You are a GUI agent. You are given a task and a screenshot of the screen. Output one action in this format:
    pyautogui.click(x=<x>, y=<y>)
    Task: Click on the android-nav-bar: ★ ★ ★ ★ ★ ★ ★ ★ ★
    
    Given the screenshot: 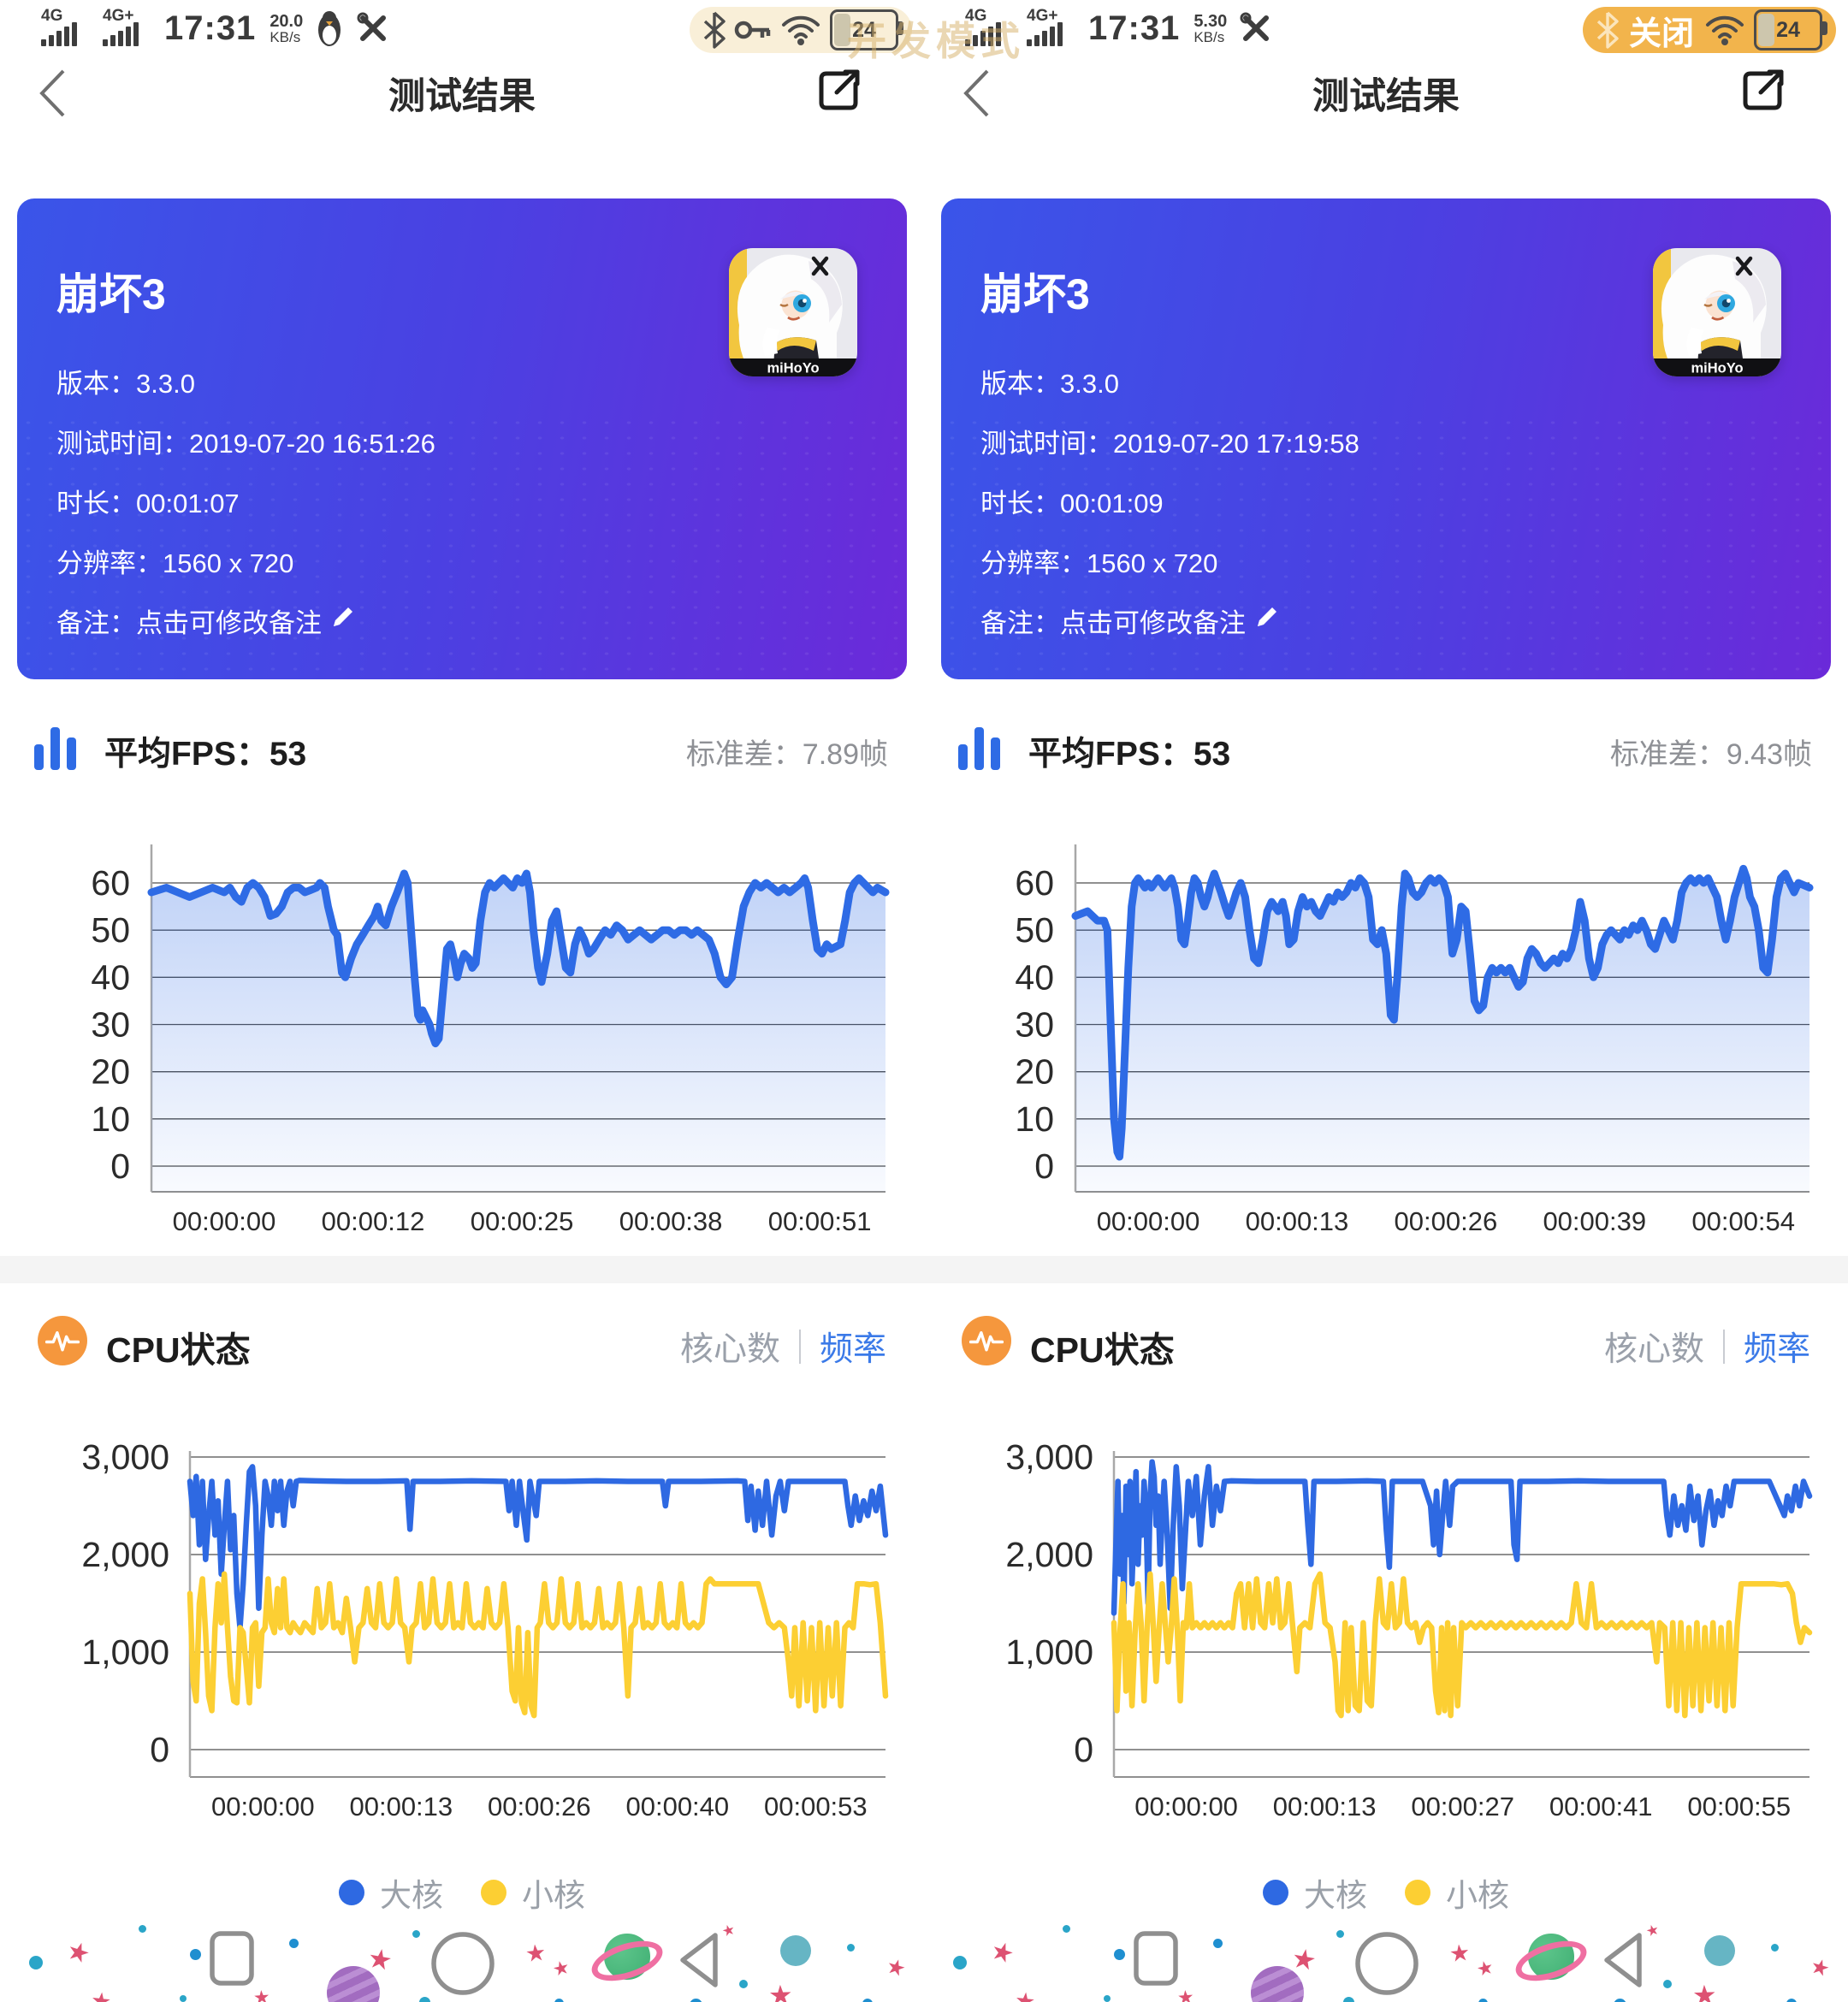 What is the action you would take?
    pyautogui.click(x=462, y=1961)
    